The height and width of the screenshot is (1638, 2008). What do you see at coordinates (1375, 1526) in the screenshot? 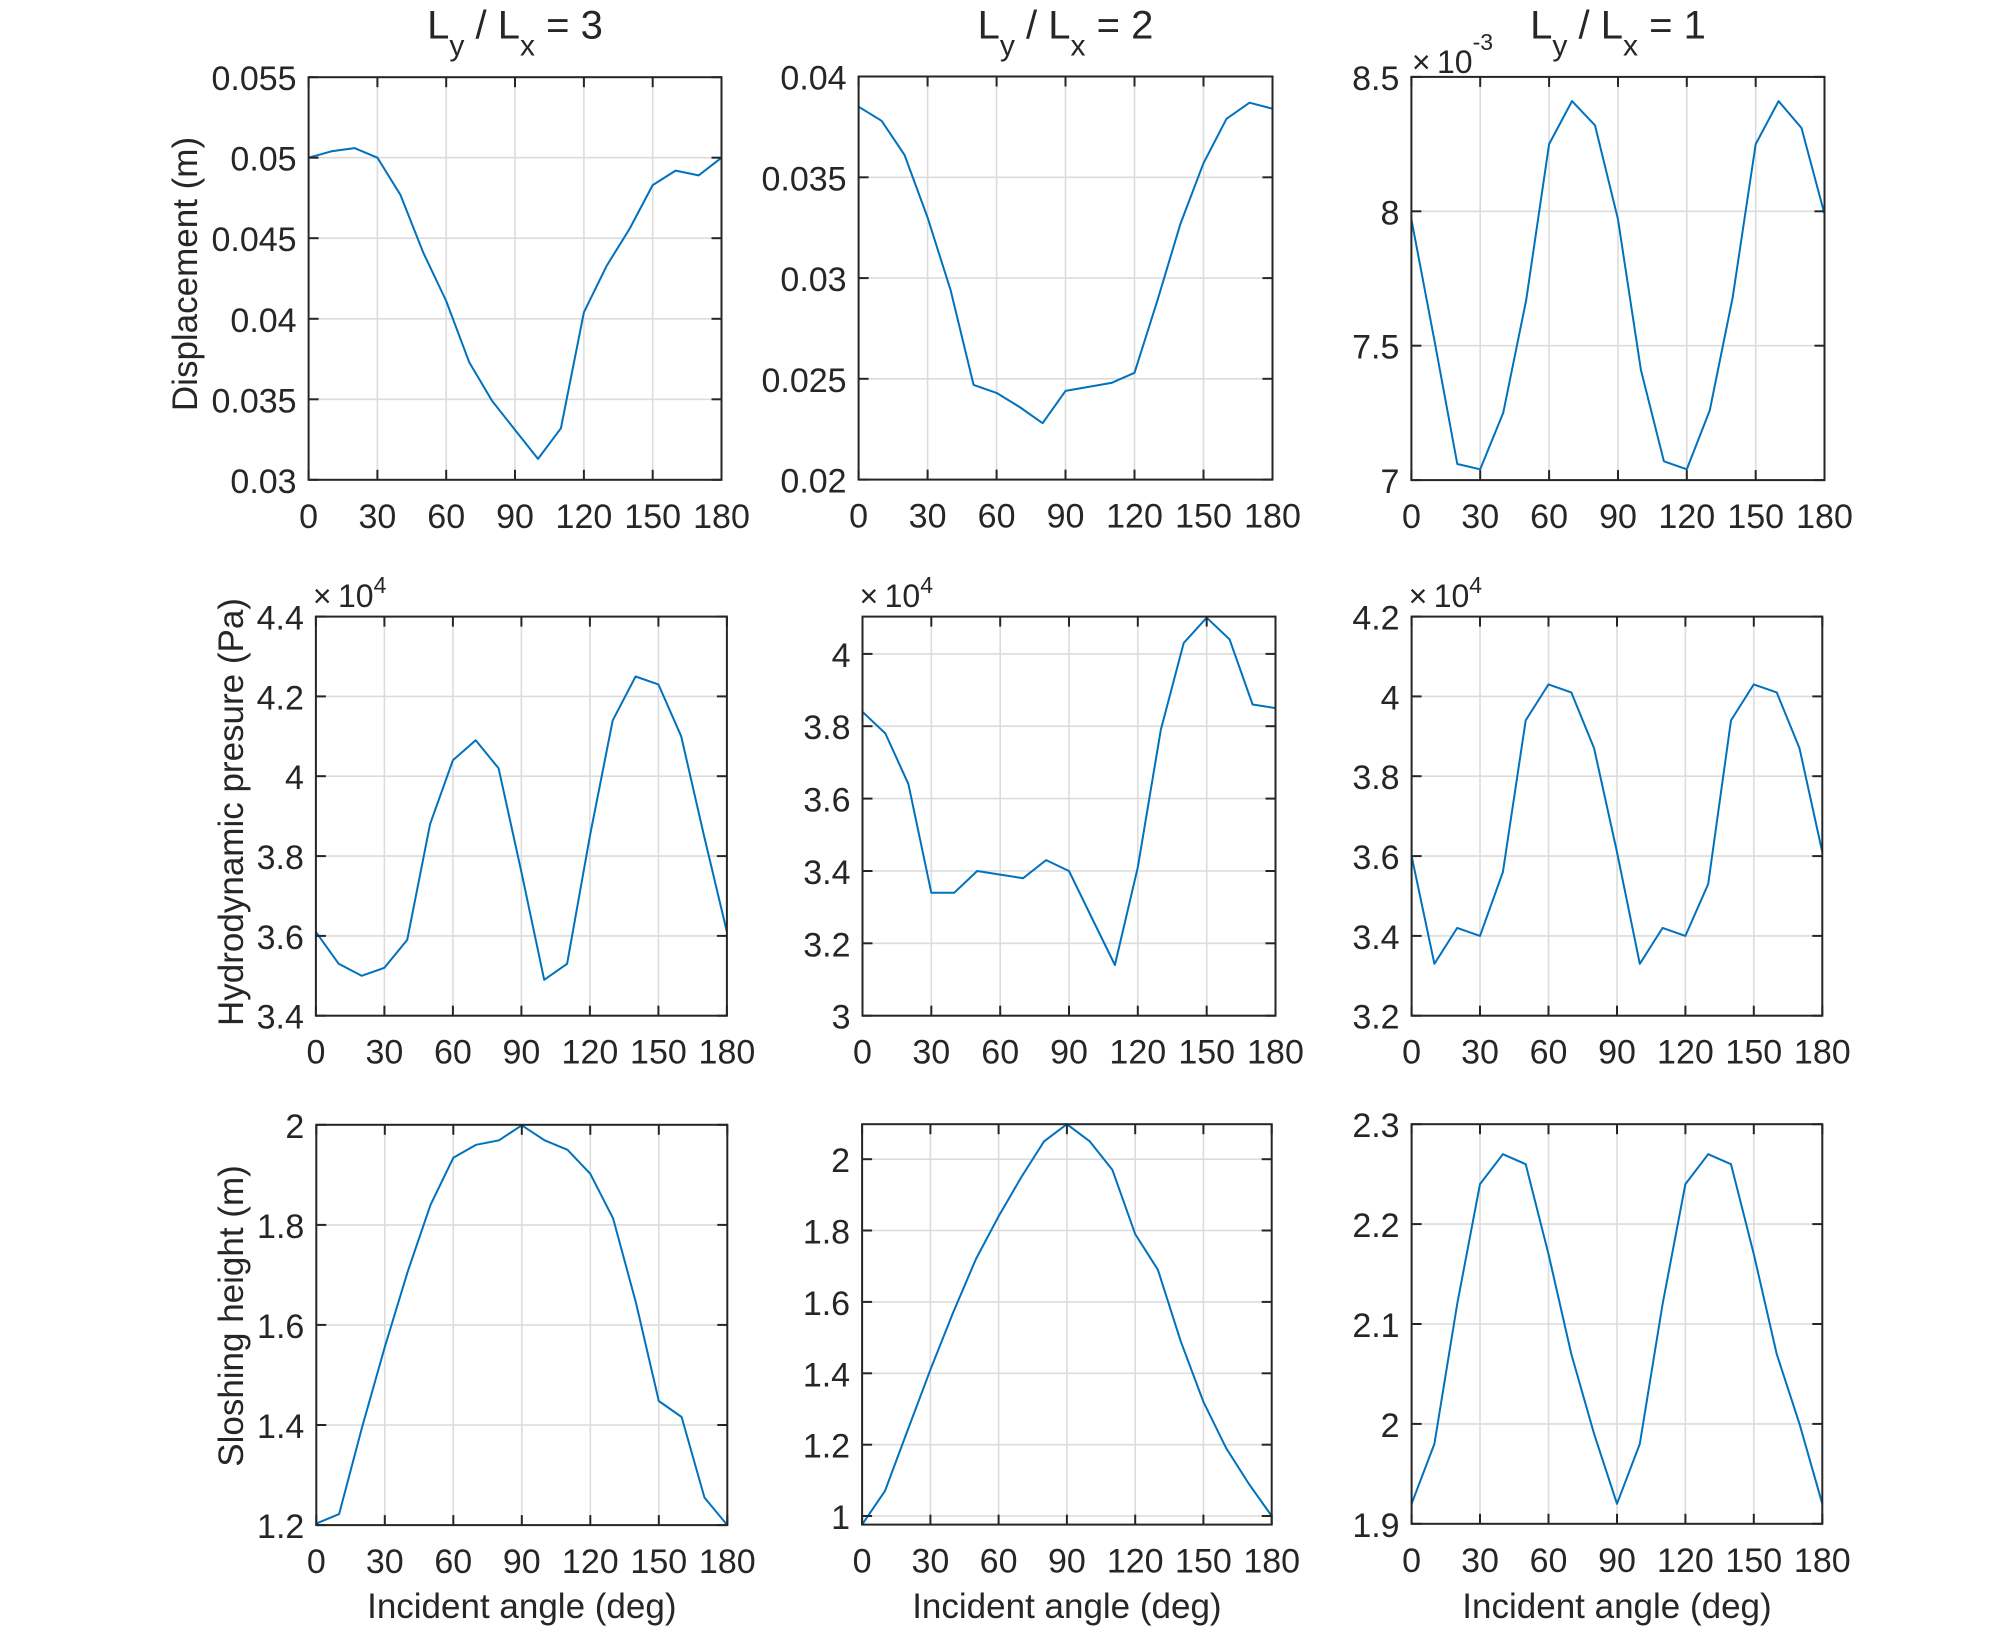
I see `svg-text: 1.9` at bounding box center [1375, 1526].